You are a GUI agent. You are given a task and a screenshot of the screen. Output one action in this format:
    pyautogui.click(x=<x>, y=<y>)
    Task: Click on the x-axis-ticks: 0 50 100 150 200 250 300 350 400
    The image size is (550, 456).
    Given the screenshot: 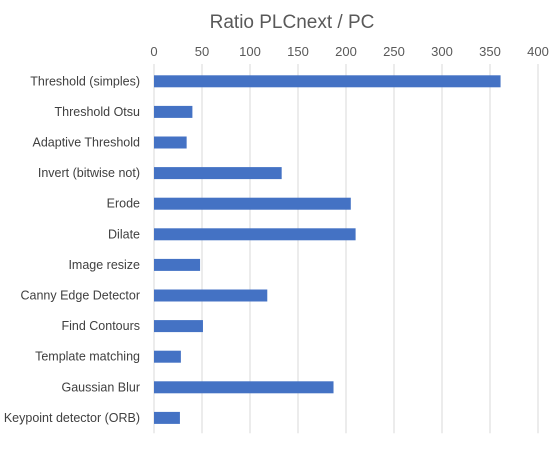 What is the action you would take?
    pyautogui.click(x=349, y=51)
    